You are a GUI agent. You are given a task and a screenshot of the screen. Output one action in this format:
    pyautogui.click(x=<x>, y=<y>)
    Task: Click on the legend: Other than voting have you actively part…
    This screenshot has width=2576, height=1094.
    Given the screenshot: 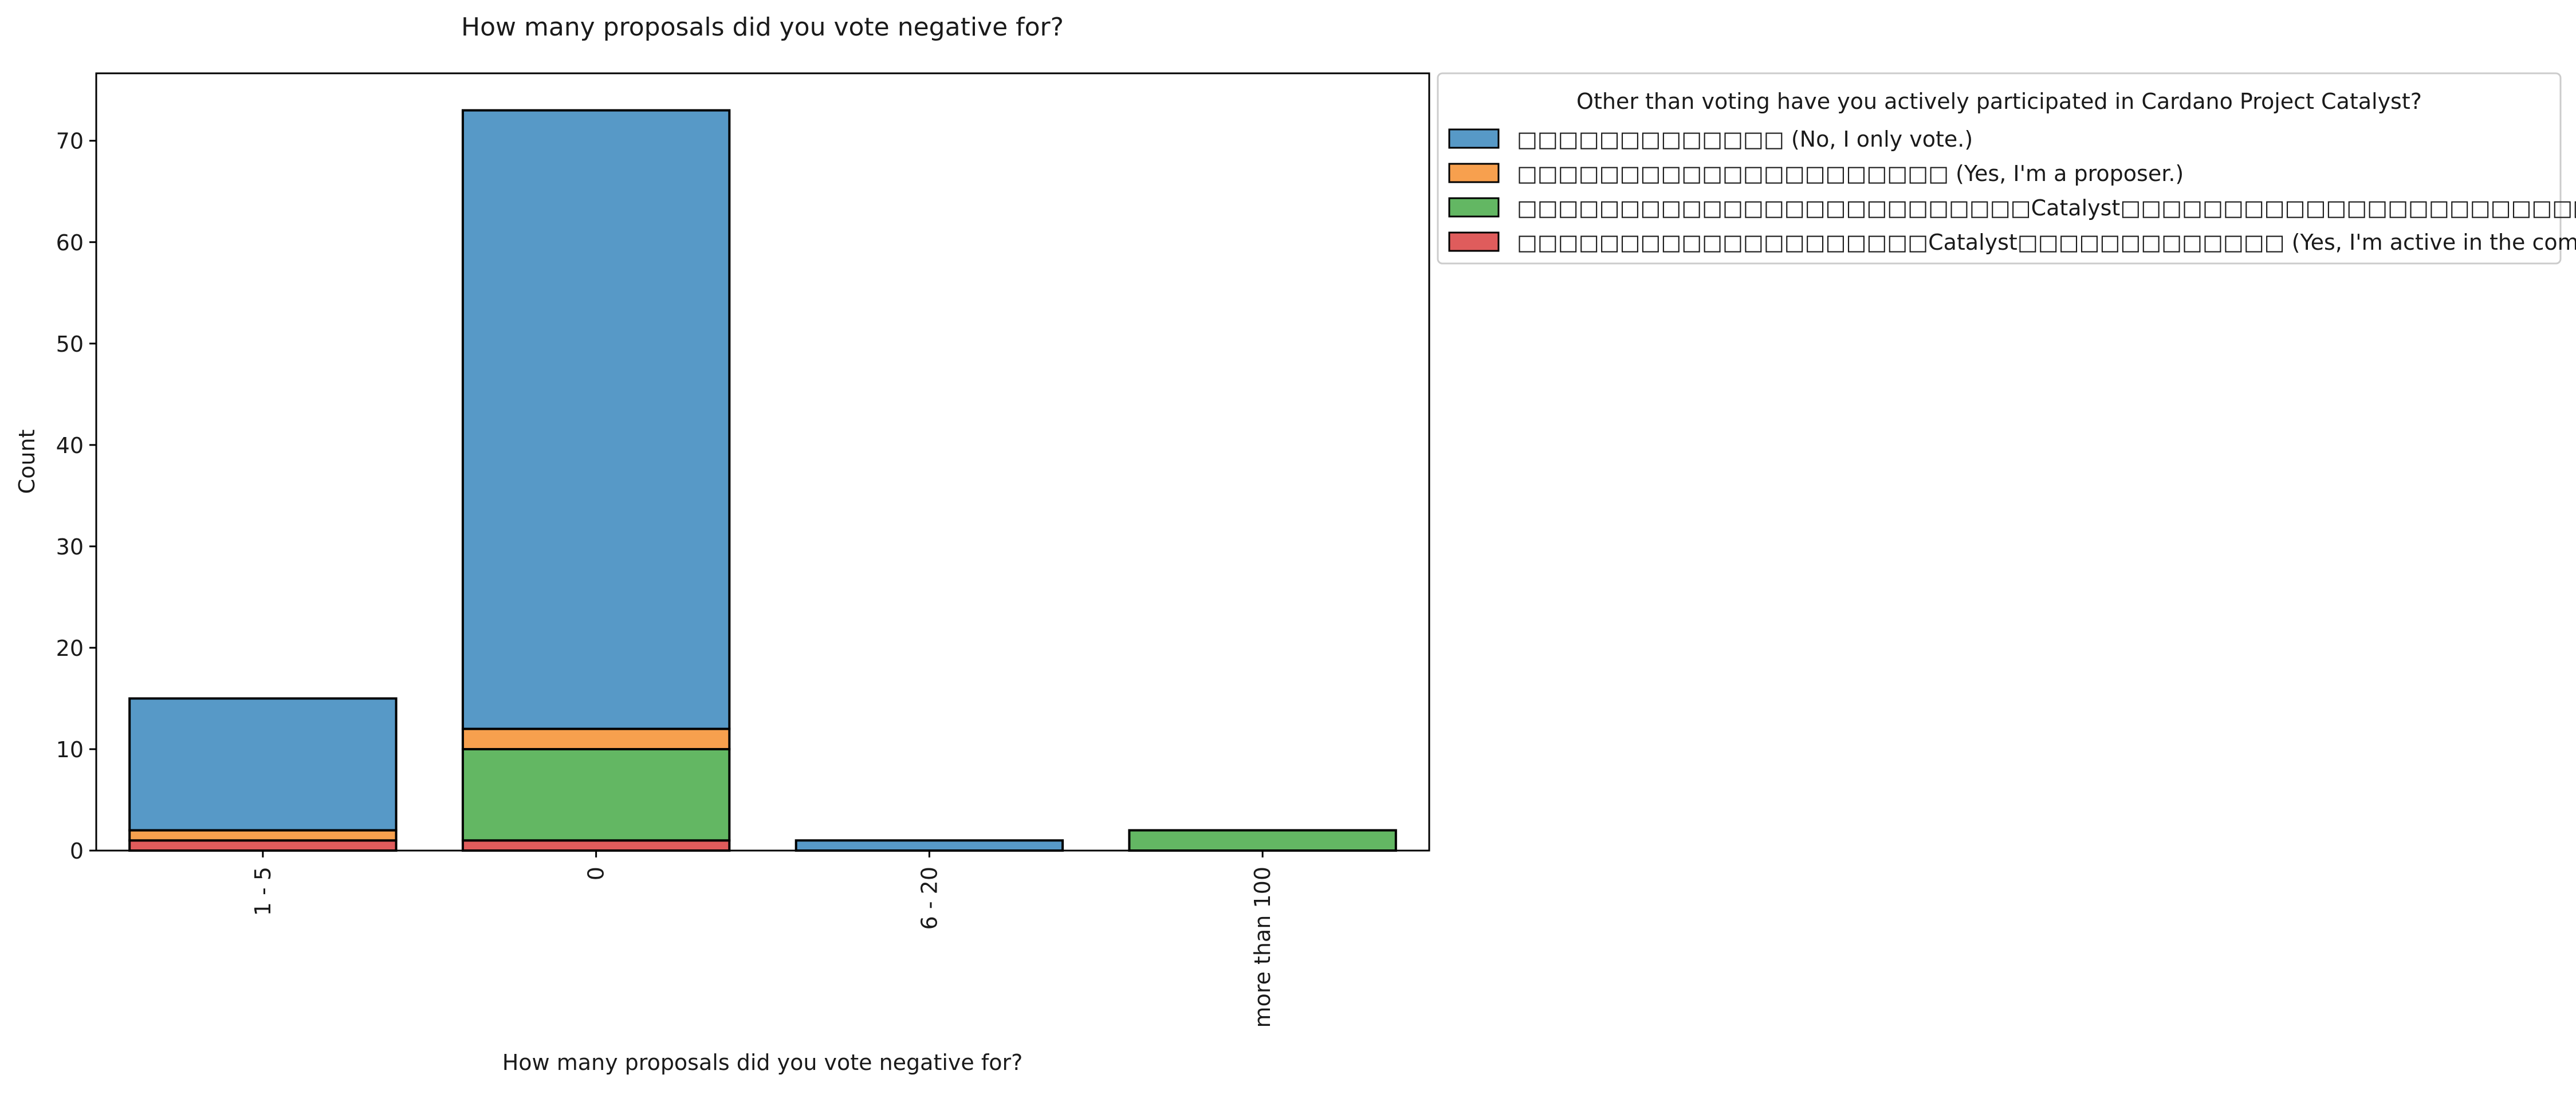 What is the action you would take?
    pyautogui.click(x=2006, y=168)
    